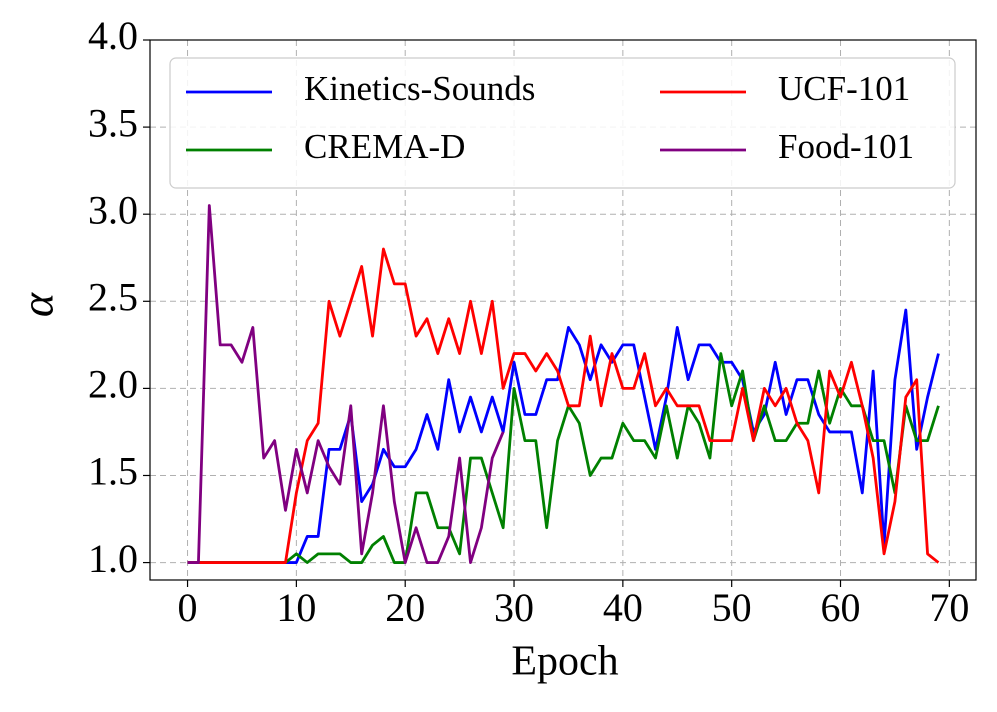 Image resolution: width=997 pixels, height=712 pixels. What do you see at coordinates (113, 471) in the screenshot?
I see `y-tick-label: 1.5` at bounding box center [113, 471].